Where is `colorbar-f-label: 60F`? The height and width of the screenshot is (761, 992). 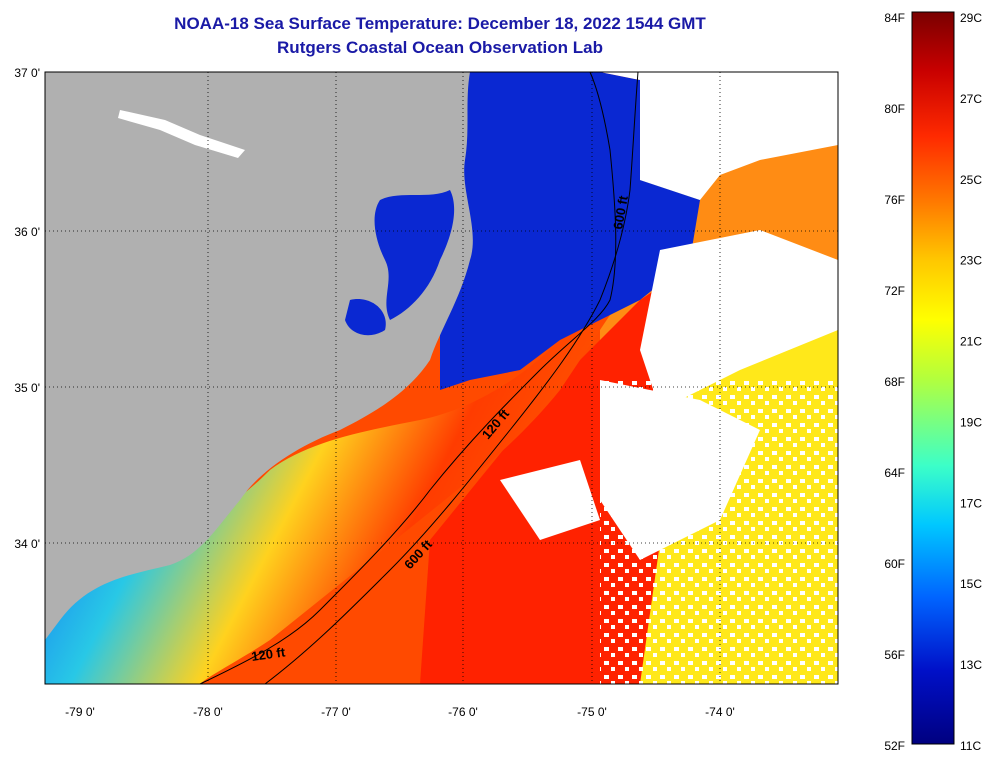 colorbar-f-label: 60F is located at coordinates (894, 564).